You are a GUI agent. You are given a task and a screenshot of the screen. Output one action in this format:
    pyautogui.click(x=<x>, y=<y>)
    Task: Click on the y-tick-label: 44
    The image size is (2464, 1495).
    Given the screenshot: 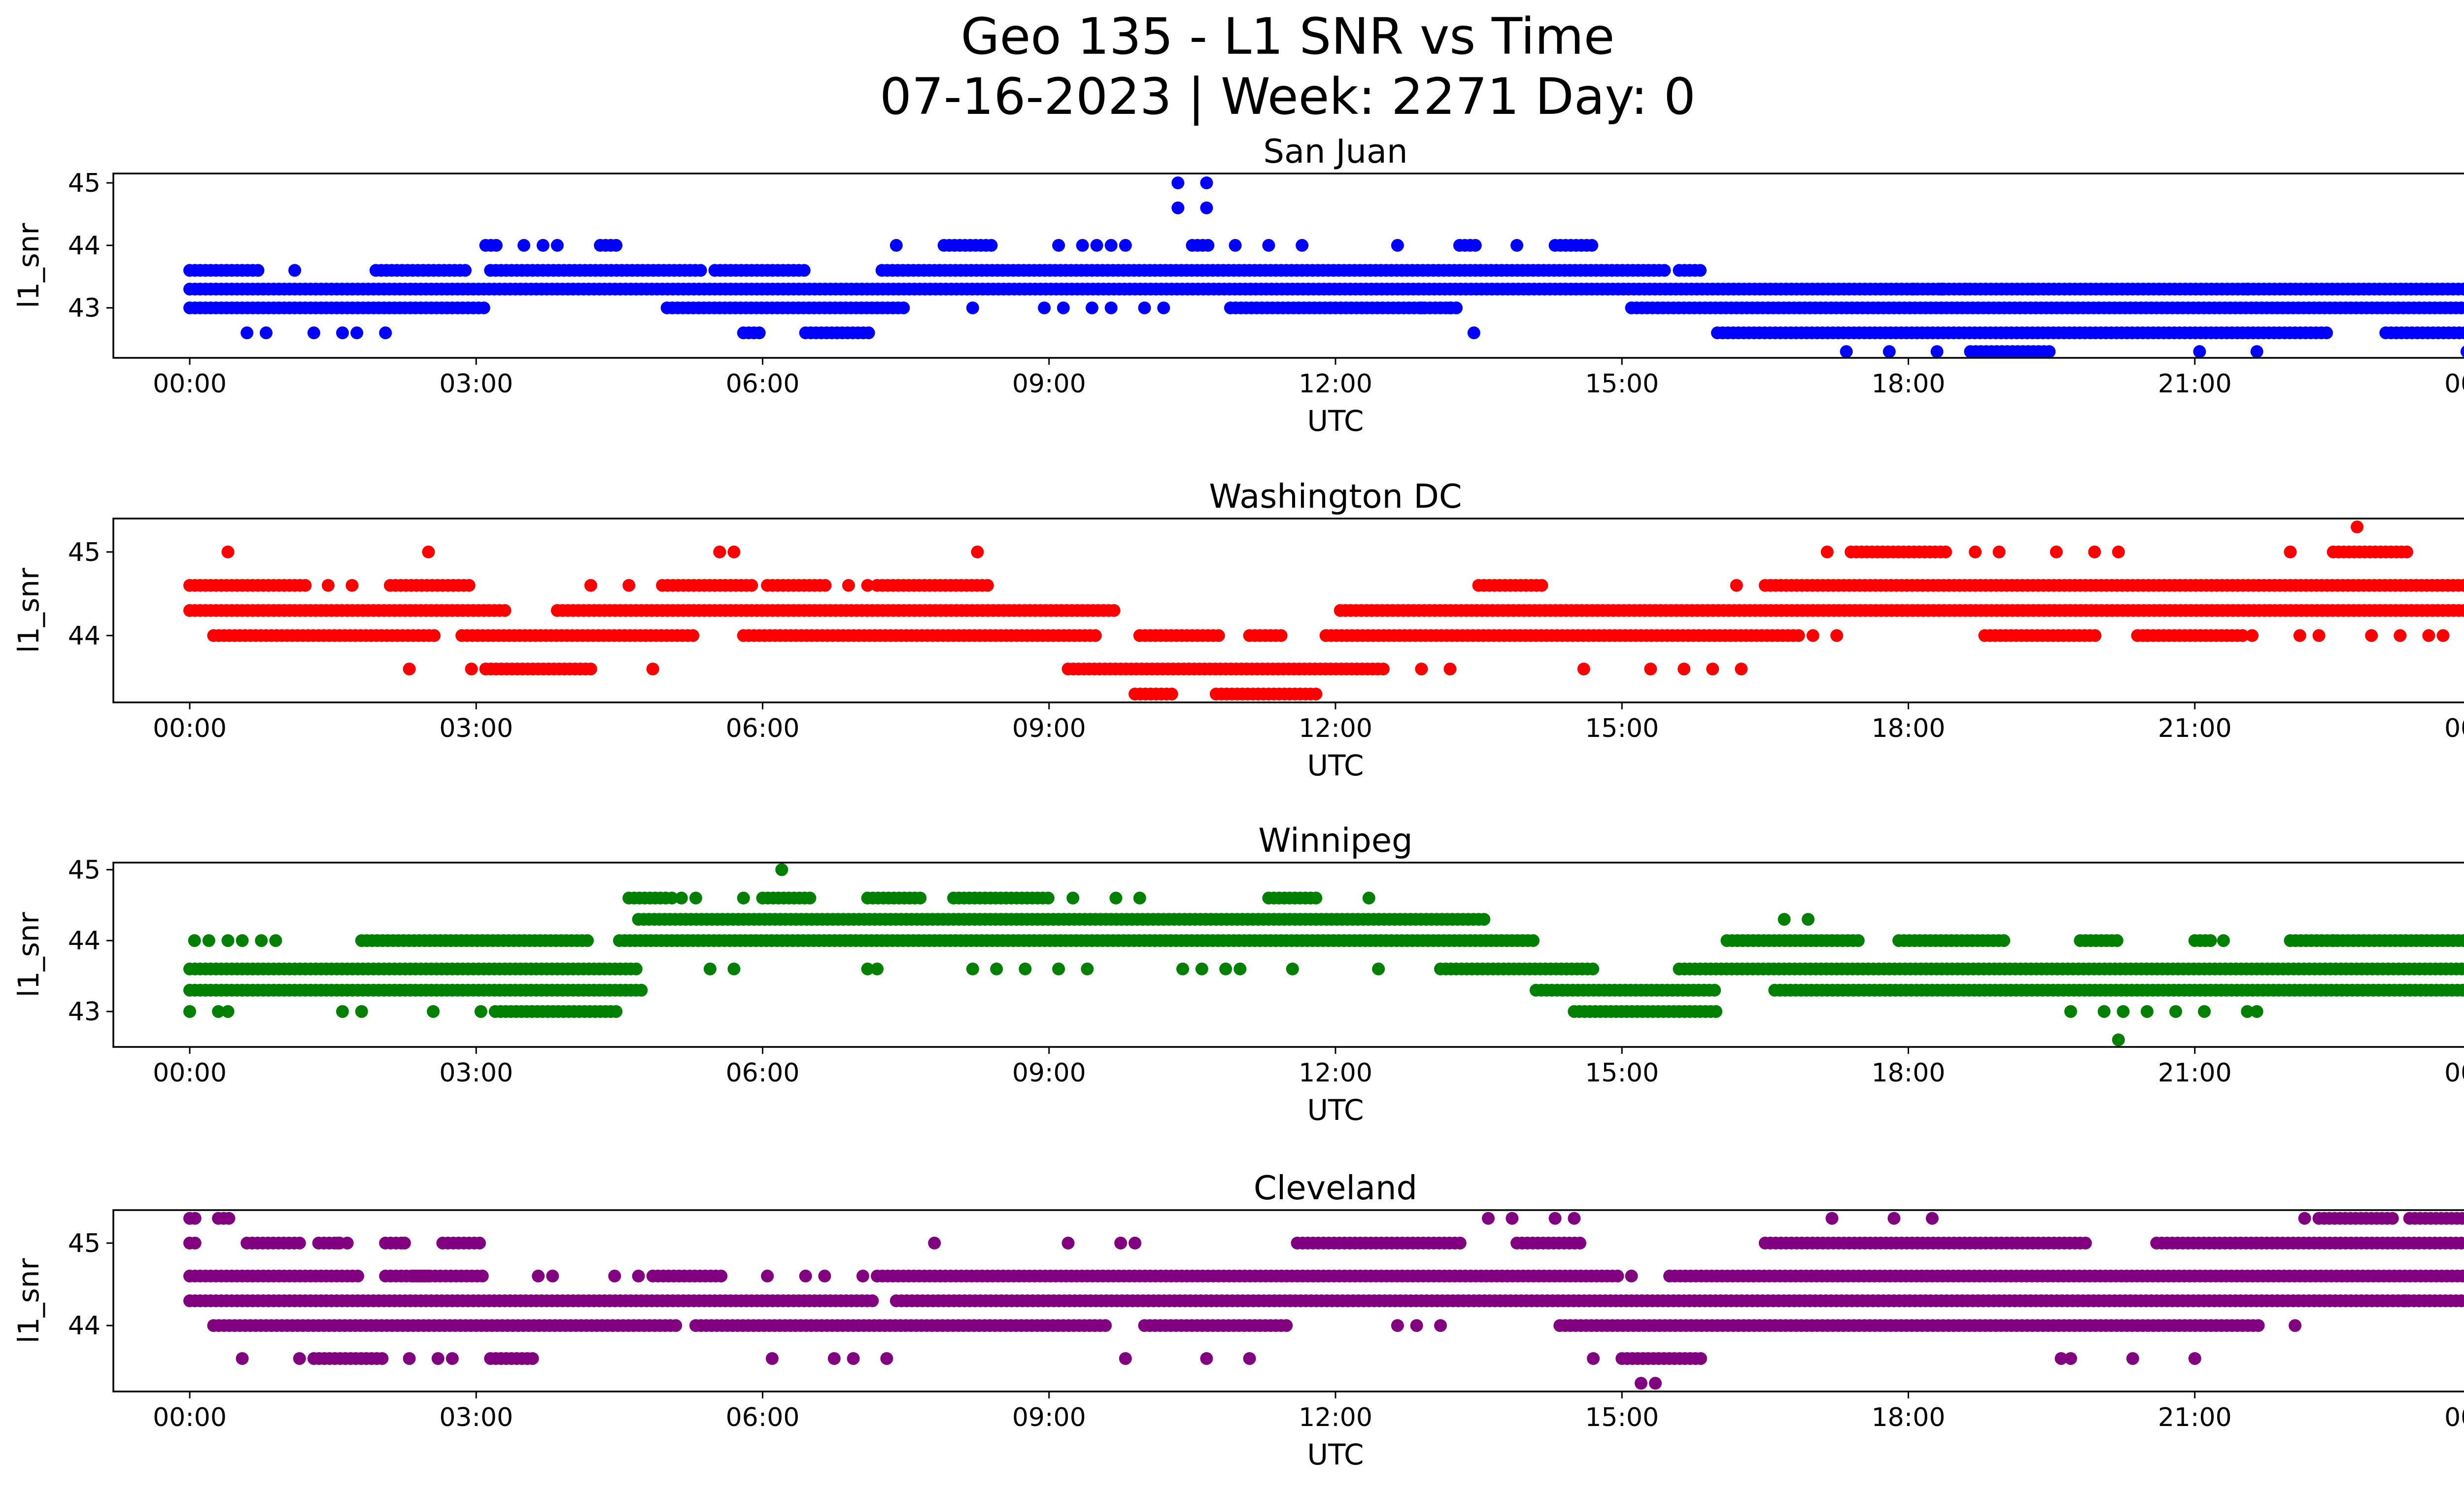 What is the action you would take?
    pyautogui.click(x=84, y=246)
    